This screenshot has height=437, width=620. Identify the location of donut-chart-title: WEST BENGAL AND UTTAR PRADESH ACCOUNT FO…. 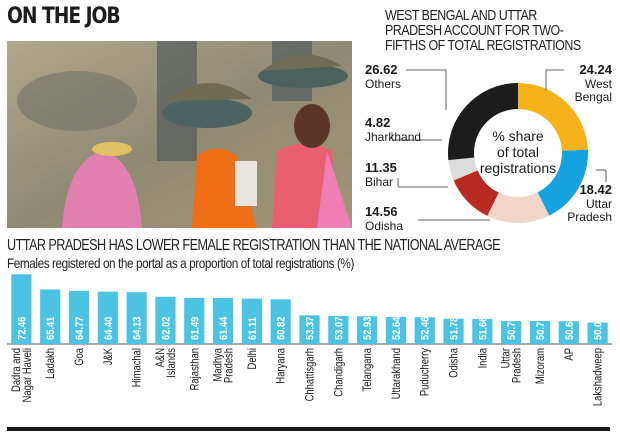
(483, 31).